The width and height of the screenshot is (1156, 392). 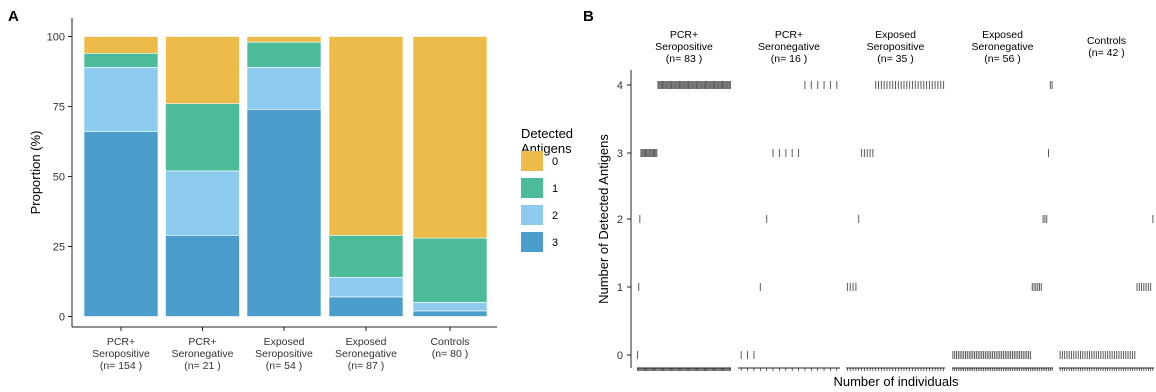 I want to click on x-tick-label: (n= 54 ), so click(x=284, y=366).